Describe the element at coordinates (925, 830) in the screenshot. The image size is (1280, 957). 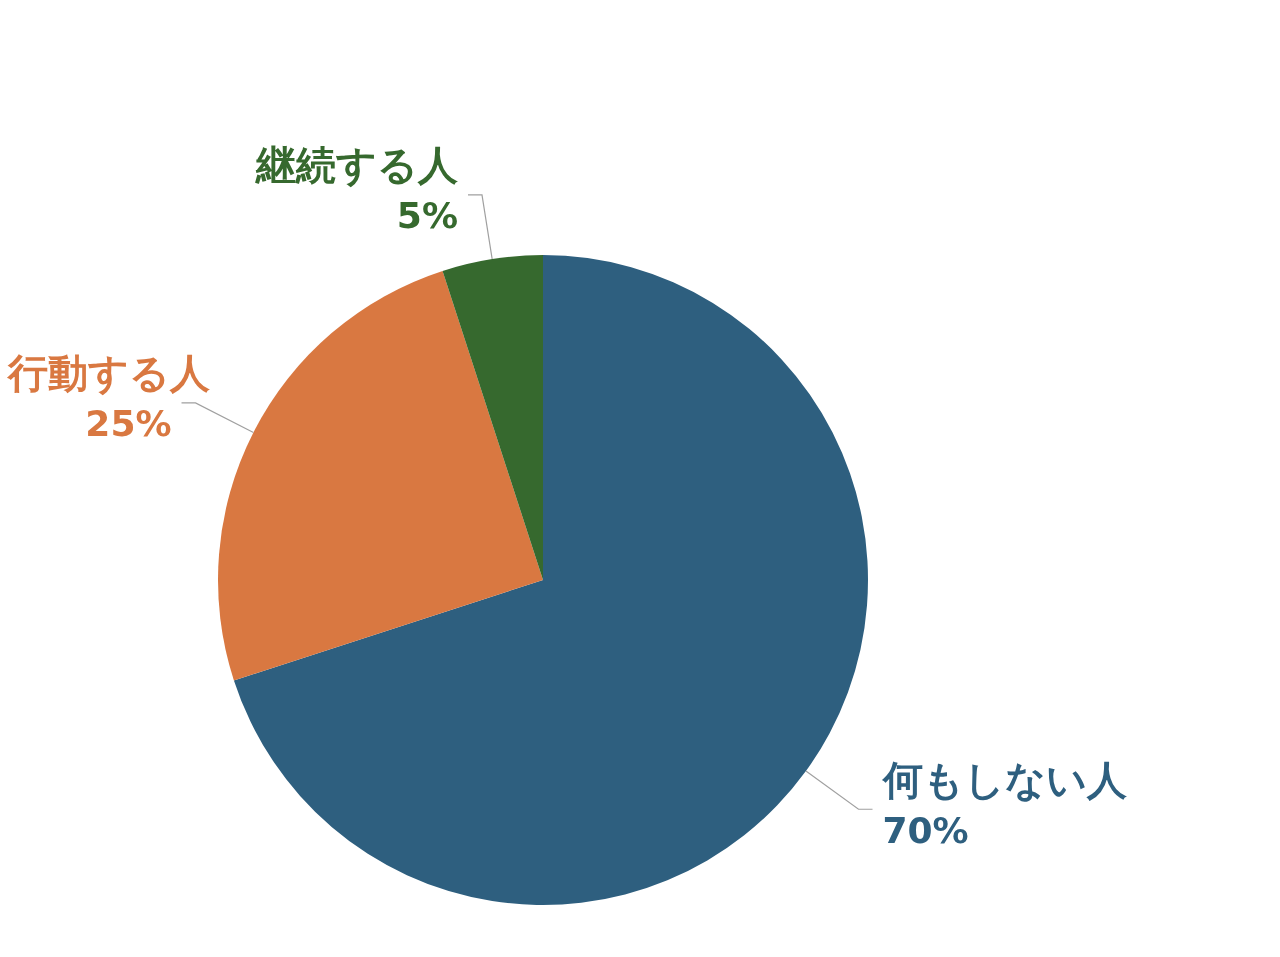
I see `data-label: 70%` at that location.